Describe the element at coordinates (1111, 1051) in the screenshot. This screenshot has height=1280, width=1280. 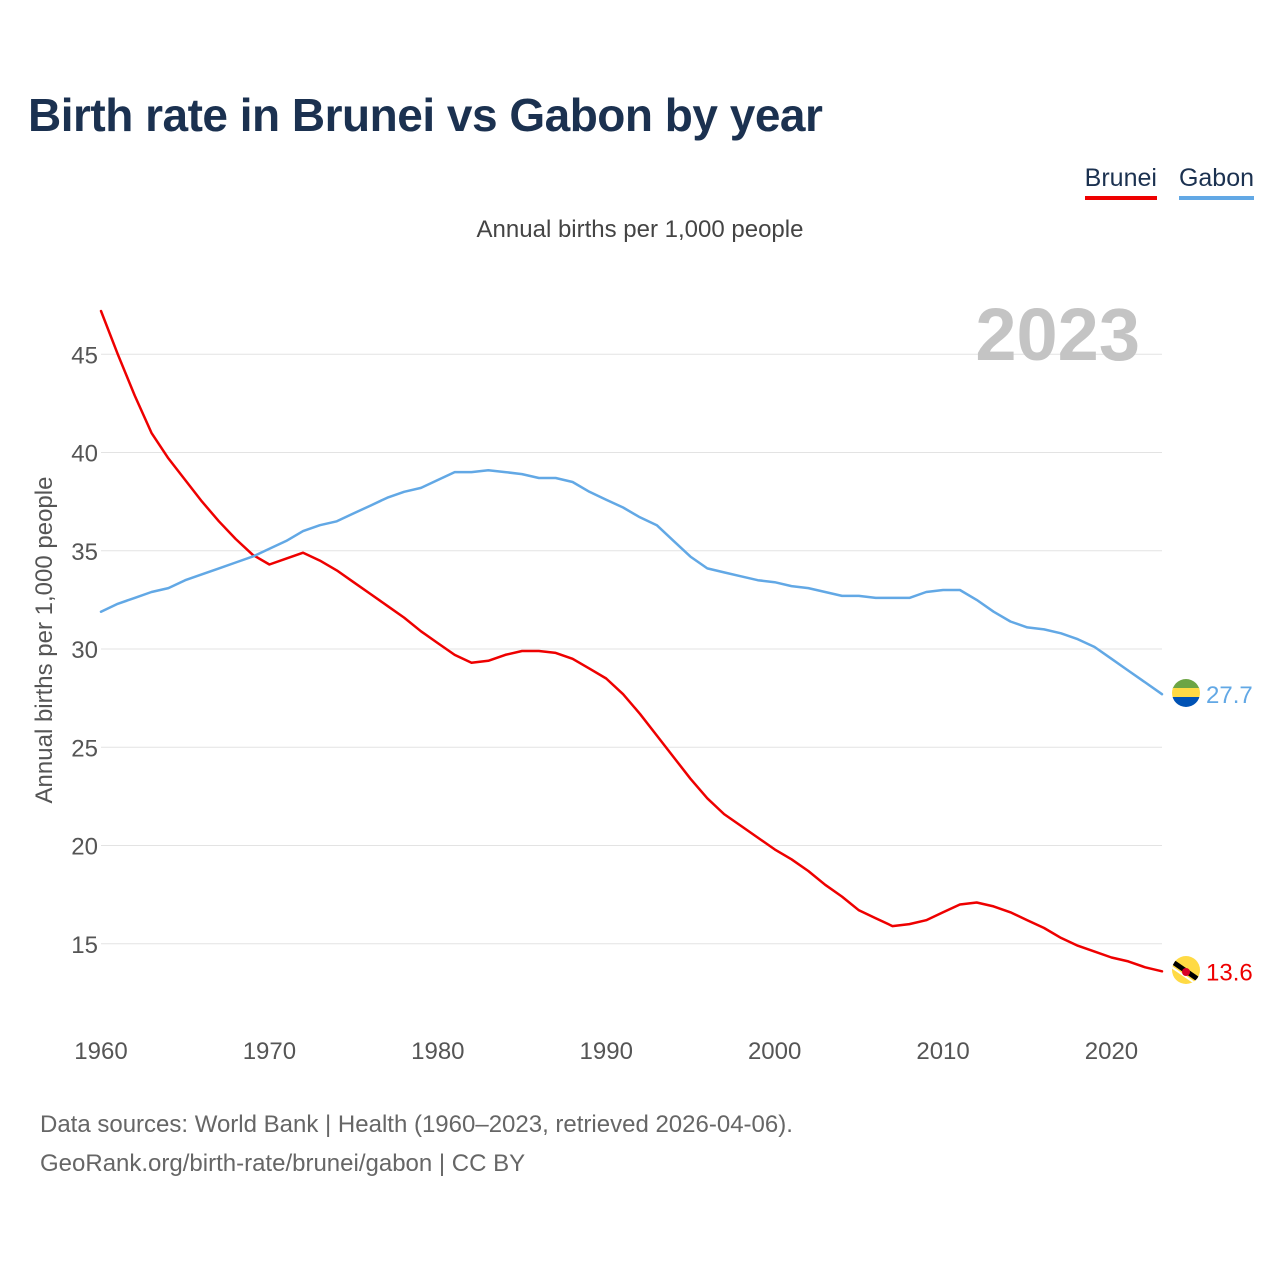
I see `x-tick-label: 2020` at that location.